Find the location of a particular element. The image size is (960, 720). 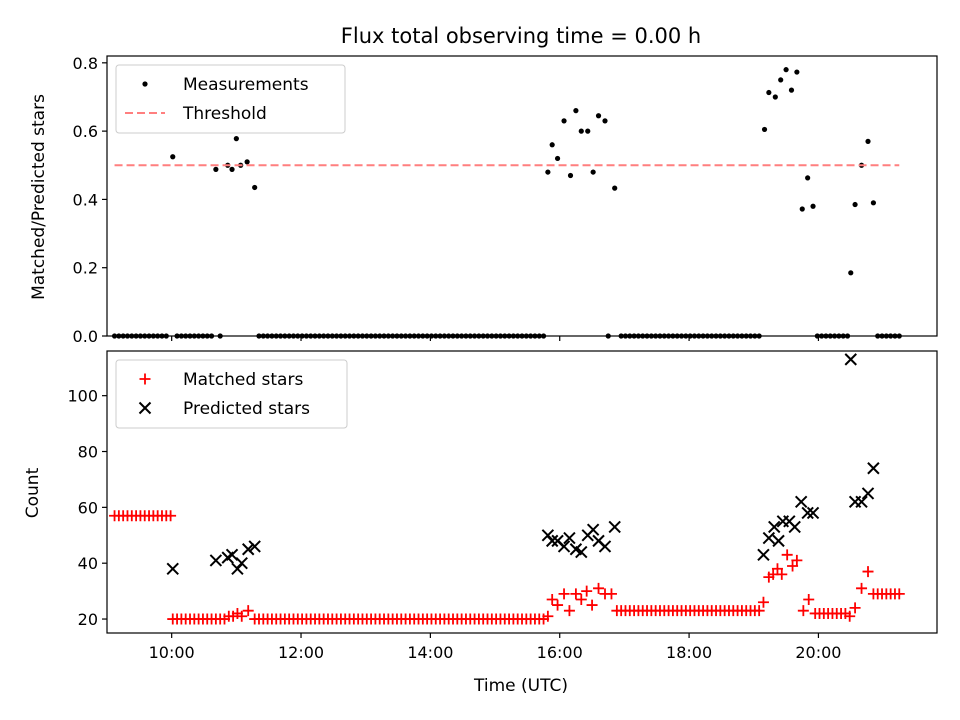

chart-title: Flux total observing time = 0.00 h is located at coordinates (521, 36).